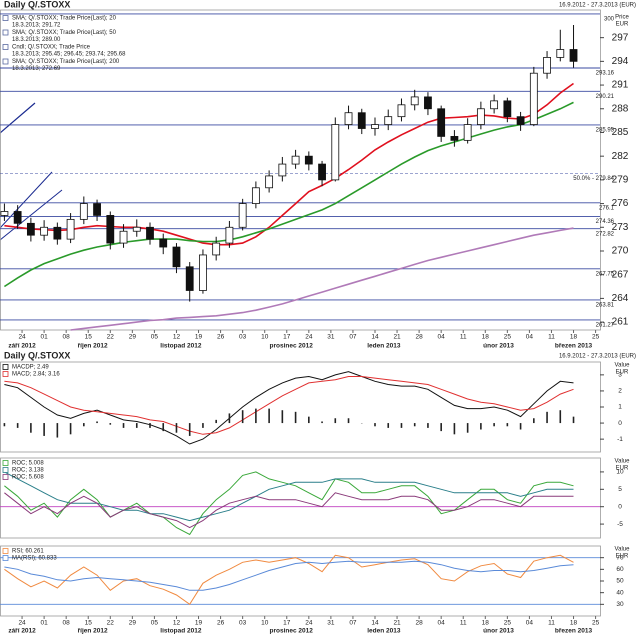  I want to click on panel-title: Daily Q/.STOXX, so click(37, 4).